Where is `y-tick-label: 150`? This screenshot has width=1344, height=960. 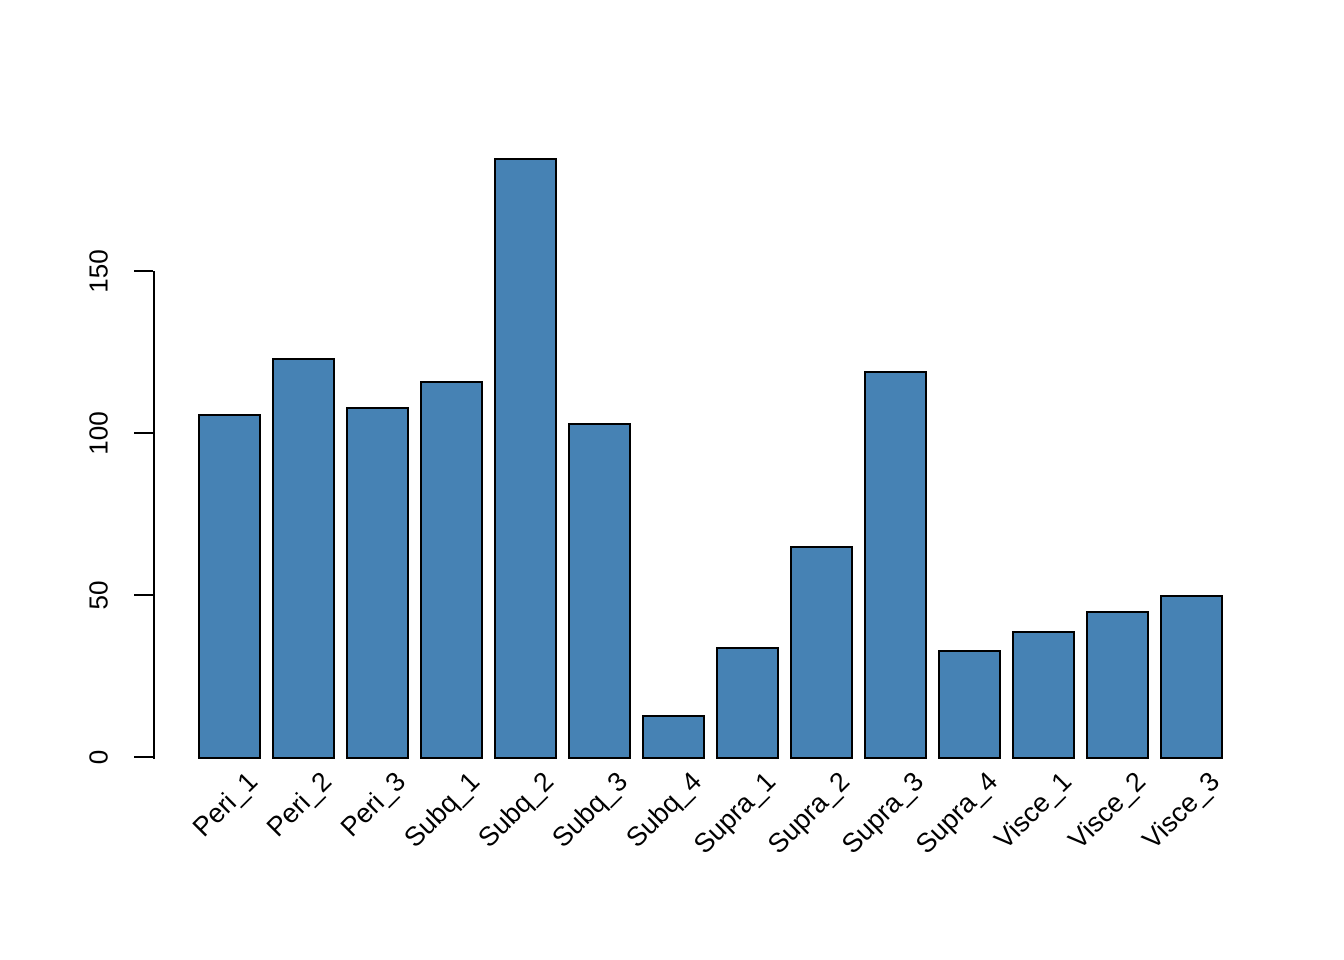 y-tick-label: 150 is located at coordinates (98, 271).